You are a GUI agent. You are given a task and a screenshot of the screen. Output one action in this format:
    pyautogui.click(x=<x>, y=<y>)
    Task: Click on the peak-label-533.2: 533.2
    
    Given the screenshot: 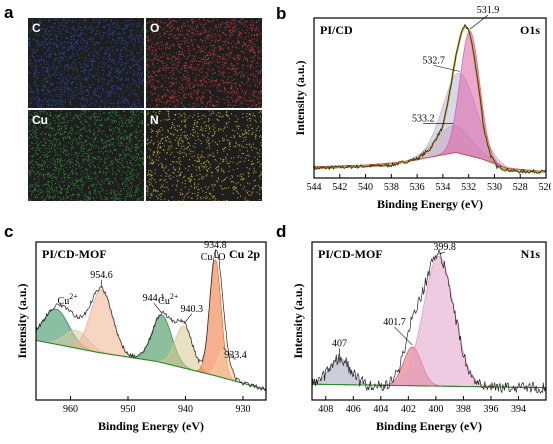 What is the action you would take?
    pyautogui.click(x=423, y=119)
    